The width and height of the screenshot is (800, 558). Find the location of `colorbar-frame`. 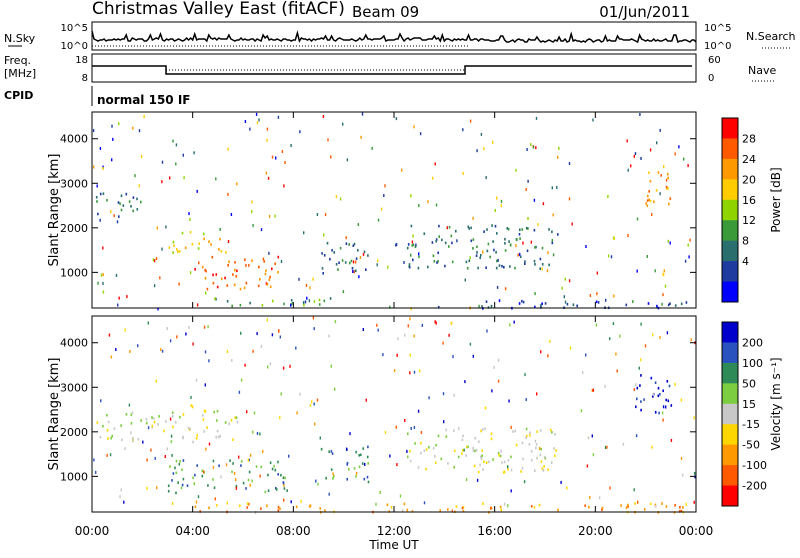

colorbar-frame is located at coordinates (730, 414).